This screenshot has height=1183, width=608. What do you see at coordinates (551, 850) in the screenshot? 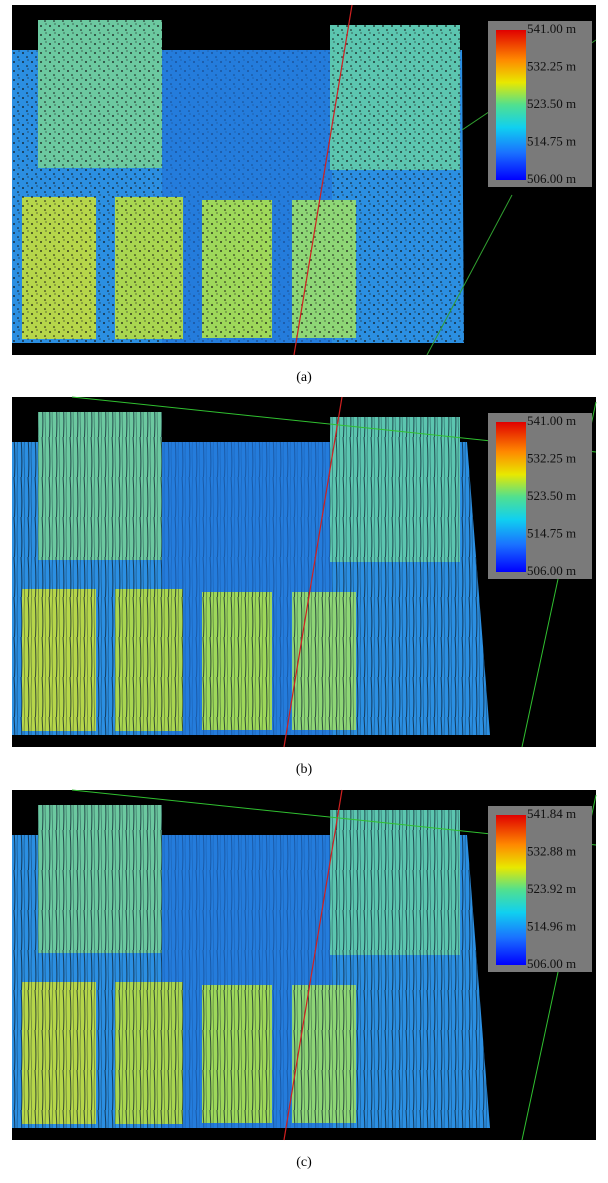
I see `colorbar-label: 532.88 m` at bounding box center [551, 850].